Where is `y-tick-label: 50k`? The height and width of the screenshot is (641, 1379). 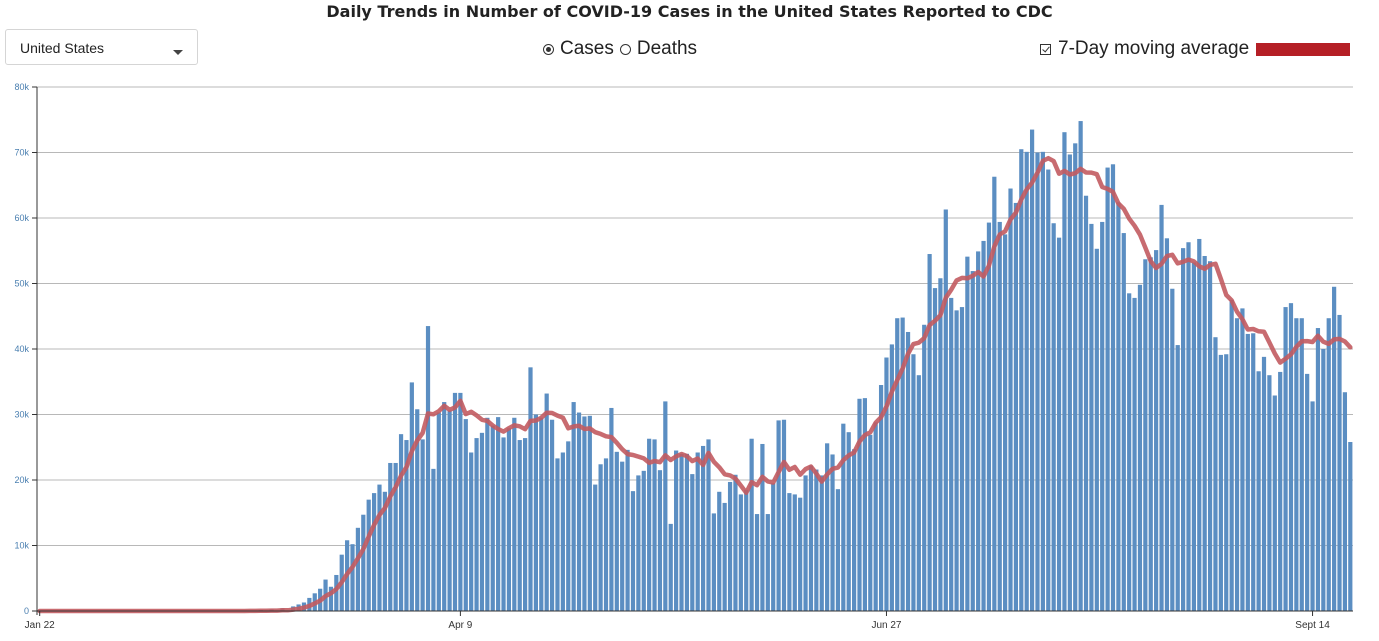 y-tick-label: 50k is located at coordinates (21, 284).